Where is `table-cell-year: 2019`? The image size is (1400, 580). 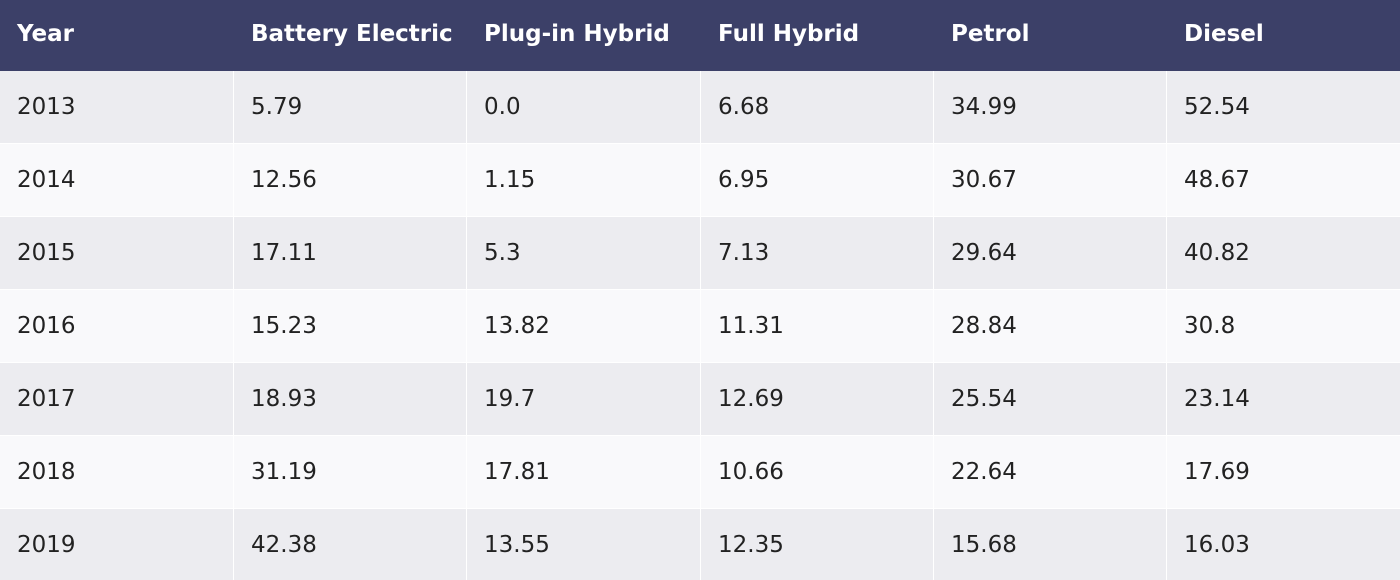 table-cell-year: 2019 is located at coordinates (117, 544).